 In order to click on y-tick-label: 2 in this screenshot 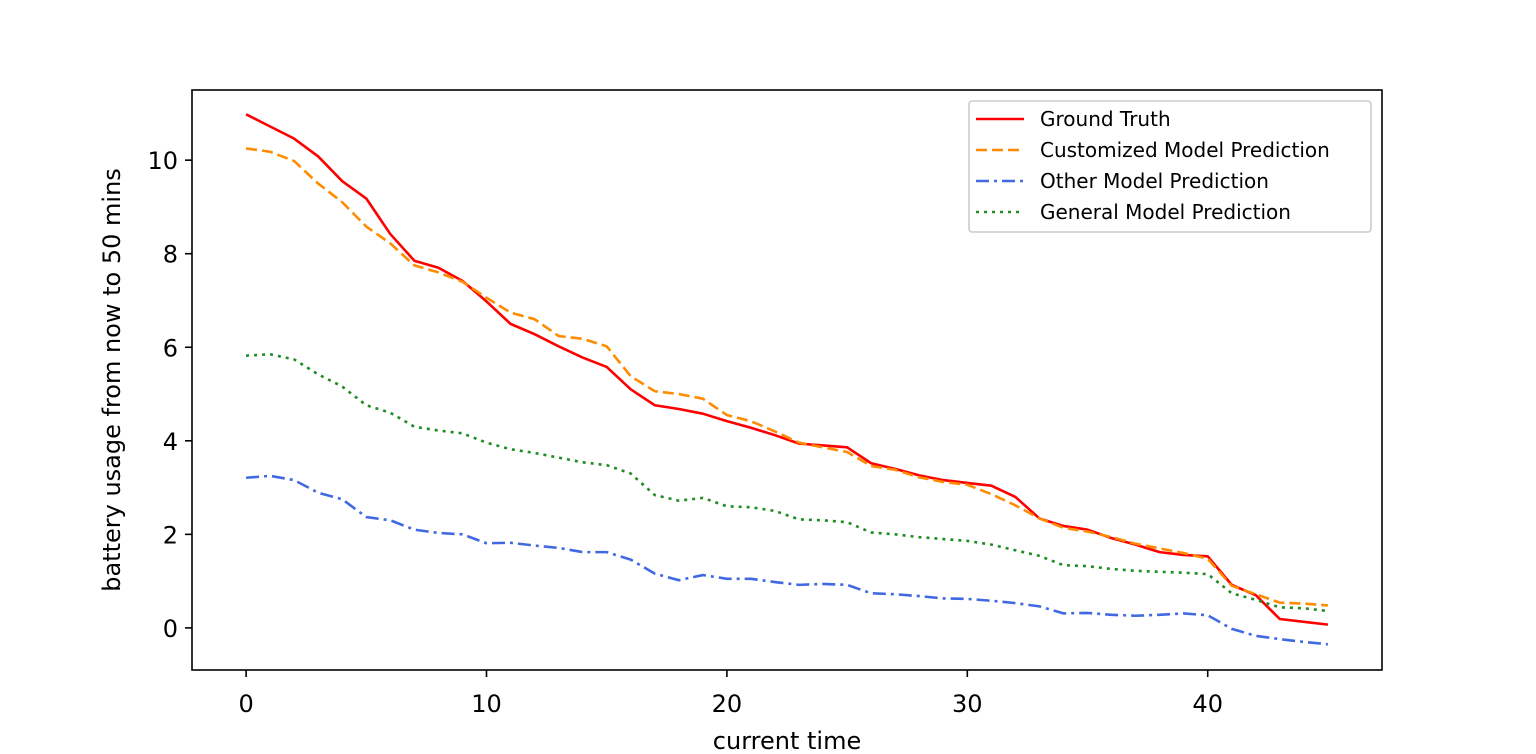, I will do `click(170, 535)`.